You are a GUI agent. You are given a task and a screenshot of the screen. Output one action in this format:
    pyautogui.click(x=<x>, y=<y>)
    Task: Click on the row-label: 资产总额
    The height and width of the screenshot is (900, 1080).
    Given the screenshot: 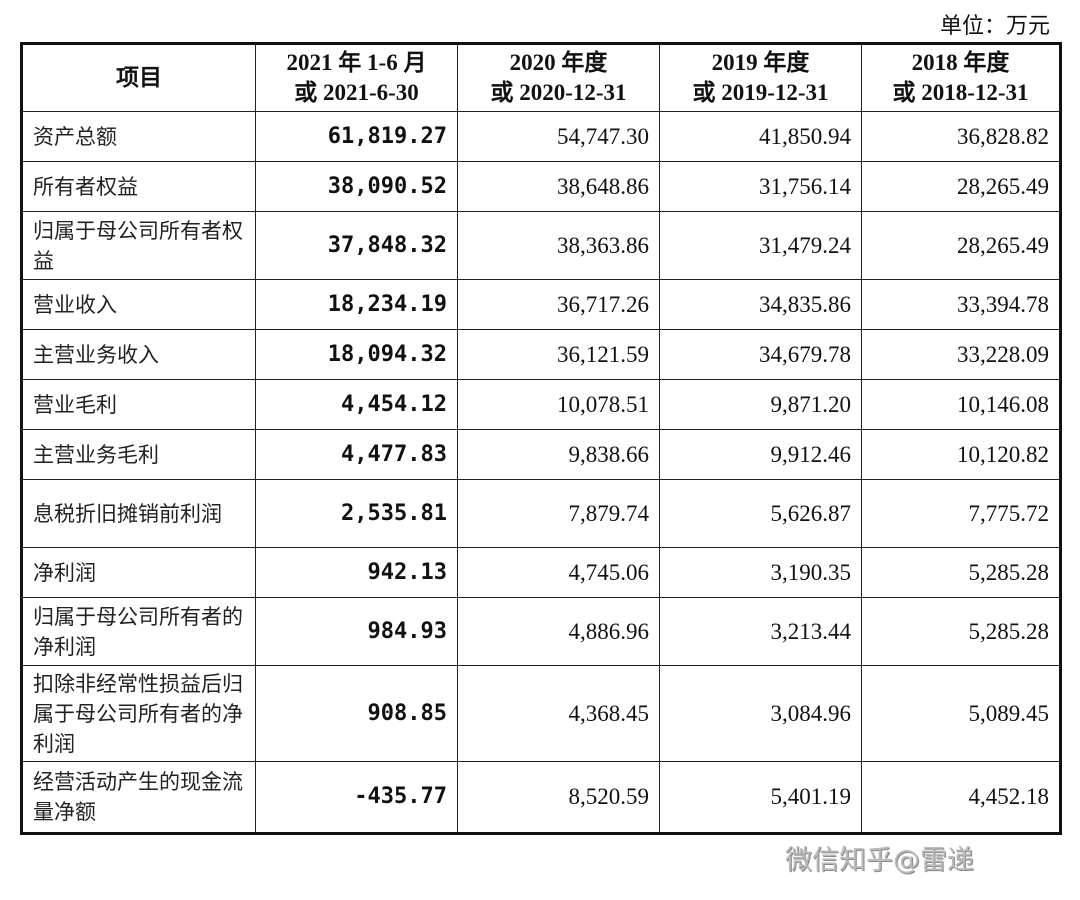 What is the action you would take?
    pyautogui.click(x=138, y=136)
    